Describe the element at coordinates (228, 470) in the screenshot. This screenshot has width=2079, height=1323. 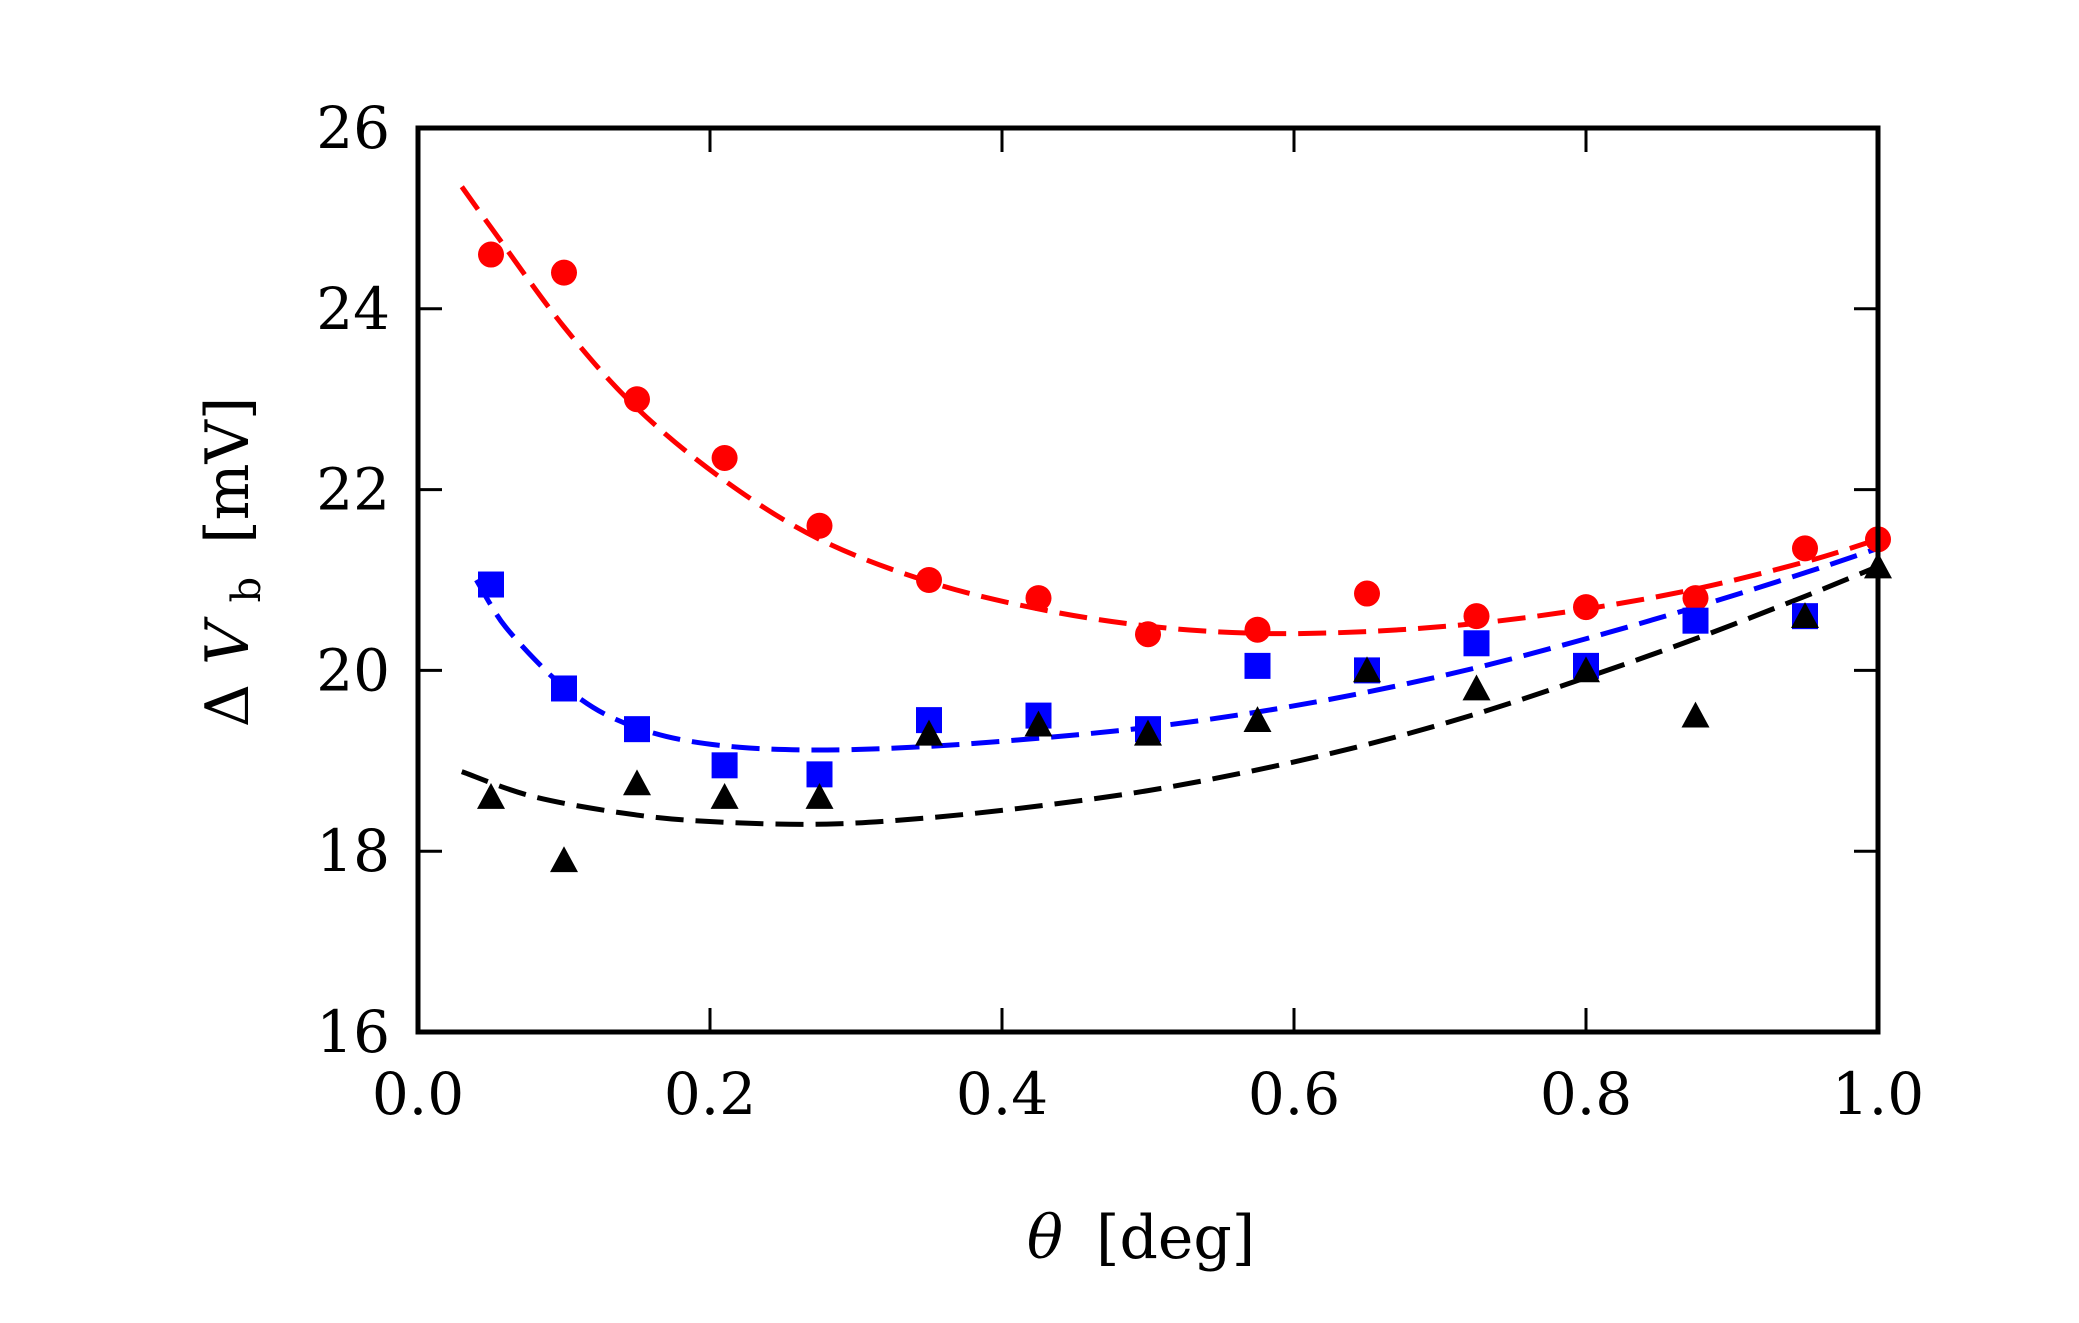
I see `y-axis-unit: [mV]` at that location.